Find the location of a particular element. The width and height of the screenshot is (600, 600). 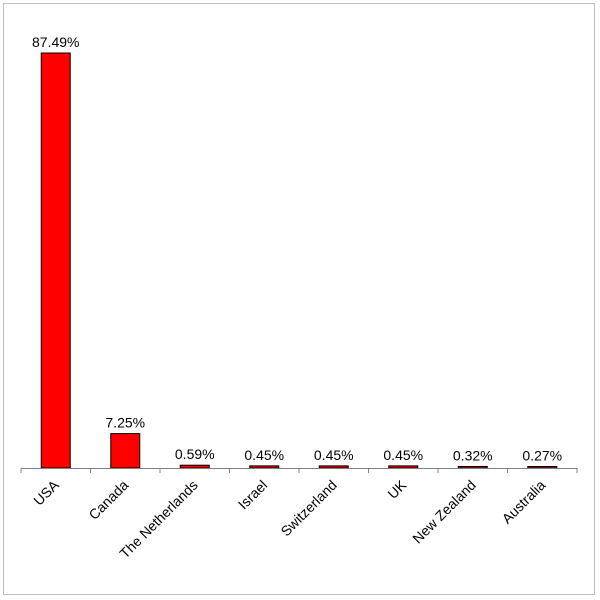

x-tick-label: Israel is located at coordinates (253, 495).